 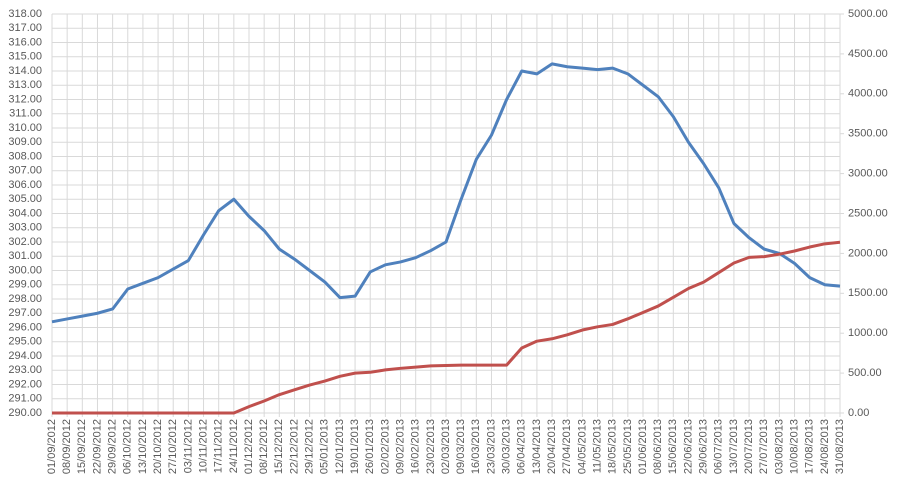 What do you see at coordinates (128, 446) in the screenshot?
I see `x-tick-label: 06/10/2012` at bounding box center [128, 446].